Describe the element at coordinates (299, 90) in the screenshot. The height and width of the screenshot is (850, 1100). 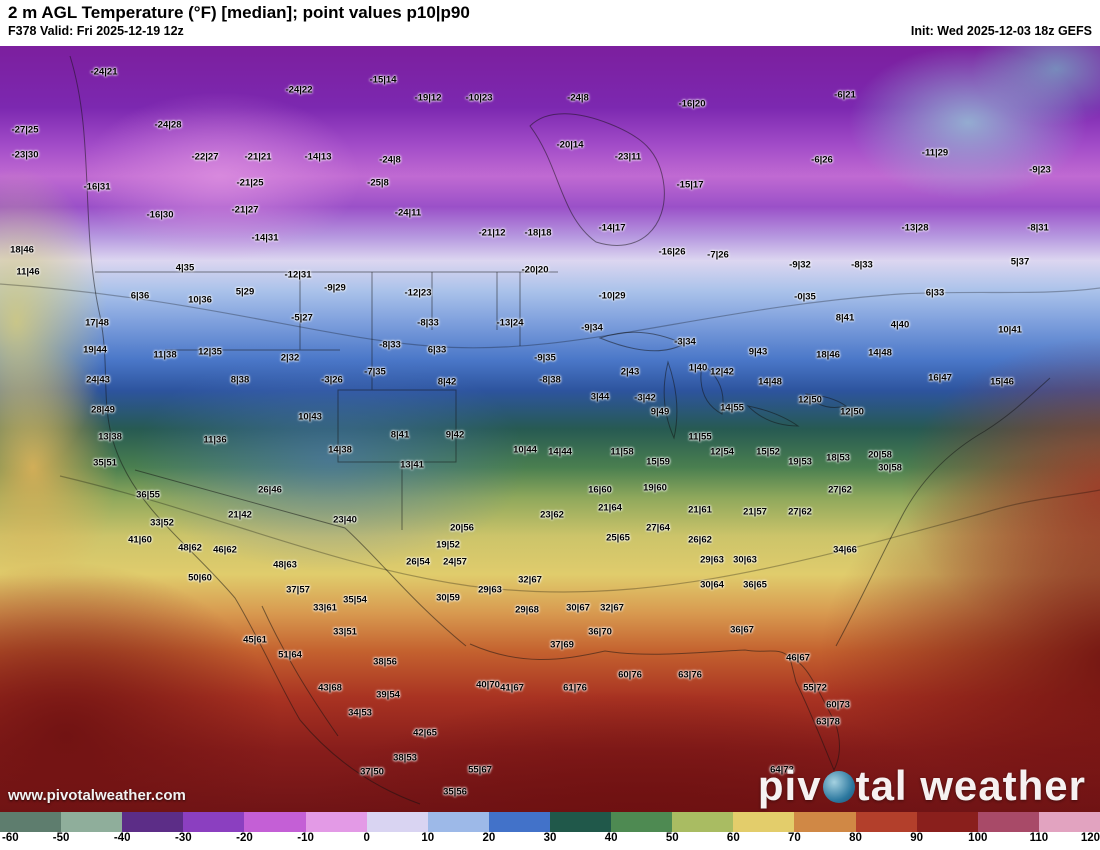
I see `point-value: -24|22` at that location.